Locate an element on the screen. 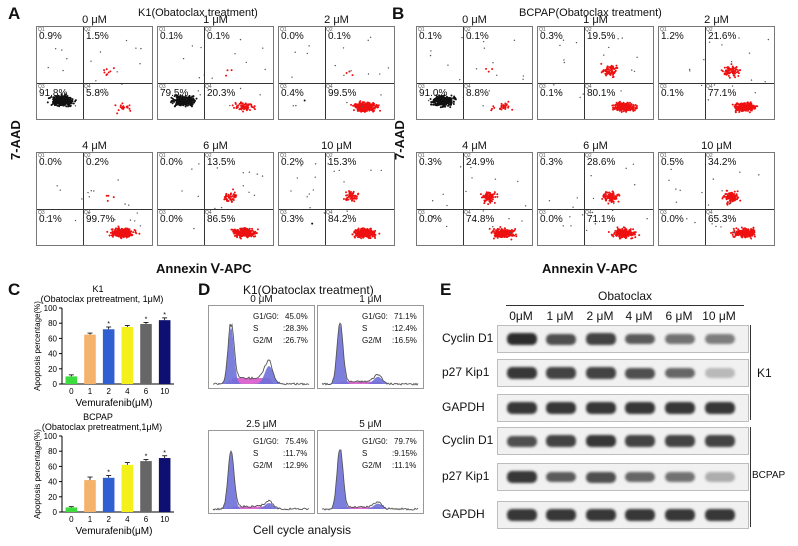 Image resolution: width=798 pixels, height=546 pixels. flow-plot: 6 μM 0.3% 28.6% 0.0% 71.1% Q1 Q2 Q3 Q4 is located at coordinates (595, 193).